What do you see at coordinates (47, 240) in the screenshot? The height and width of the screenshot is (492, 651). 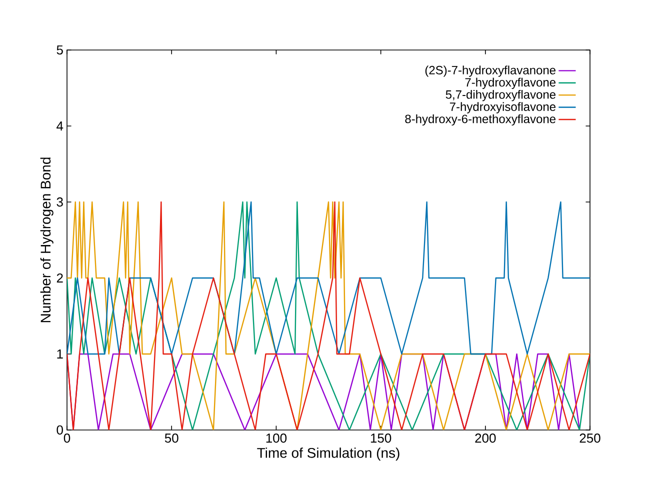 I see `y-axis-title: Number of Hydrogen Bond` at bounding box center [47, 240].